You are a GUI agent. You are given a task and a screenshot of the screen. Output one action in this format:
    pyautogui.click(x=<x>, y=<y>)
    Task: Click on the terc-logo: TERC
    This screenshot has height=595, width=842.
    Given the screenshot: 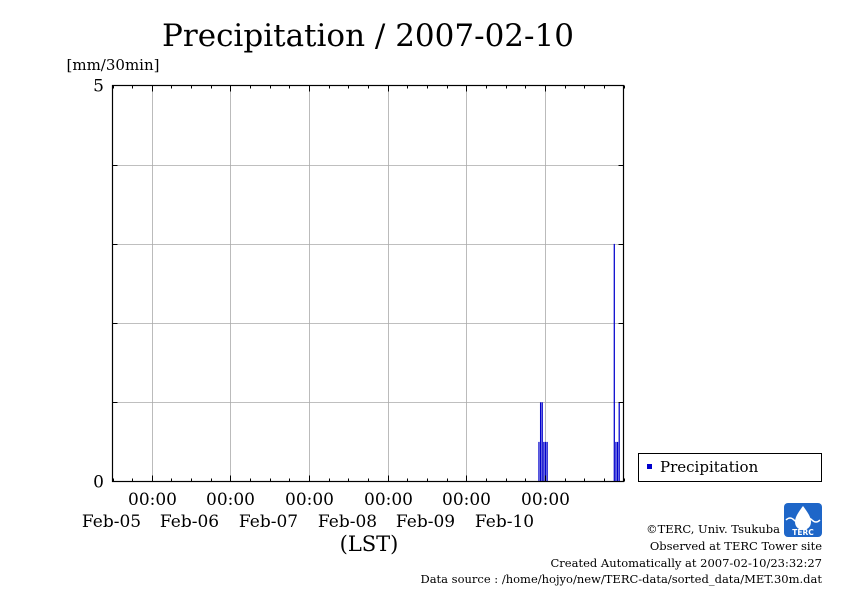 What is the action you would take?
    pyautogui.click(x=803, y=520)
    